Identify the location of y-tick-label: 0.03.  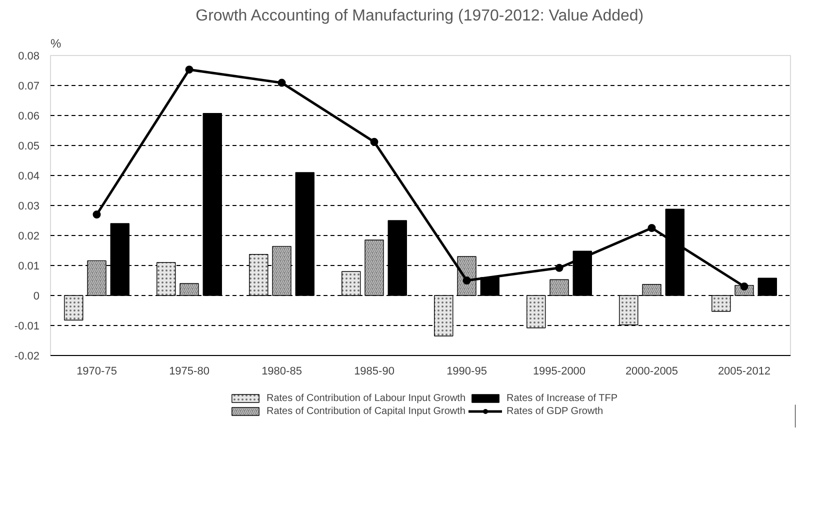
(29, 206).